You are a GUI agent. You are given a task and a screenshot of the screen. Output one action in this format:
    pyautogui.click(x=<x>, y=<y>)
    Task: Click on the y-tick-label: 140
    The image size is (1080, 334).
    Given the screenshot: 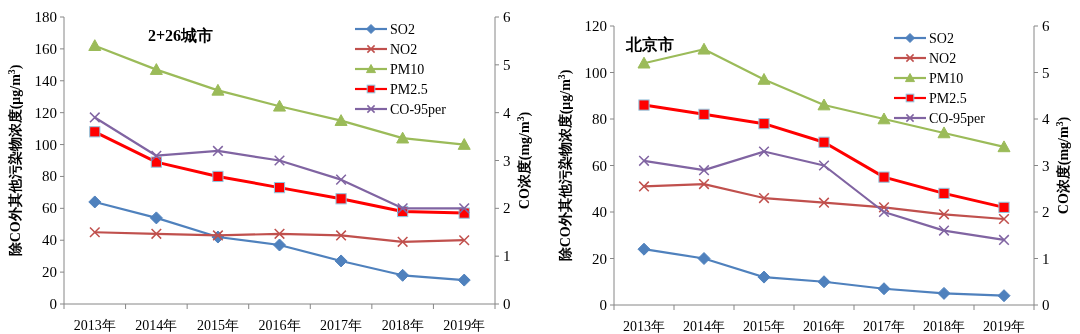 What is the action you would take?
    pyautogui.click(x=45, y=80)
    